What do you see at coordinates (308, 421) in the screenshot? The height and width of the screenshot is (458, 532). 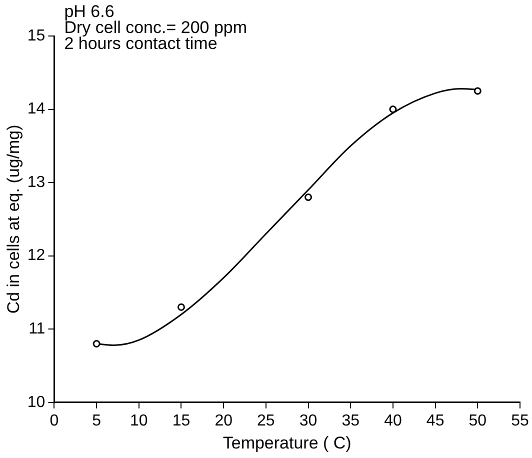 I see `x-tick-label: 30` at bounding box center [308, 421].